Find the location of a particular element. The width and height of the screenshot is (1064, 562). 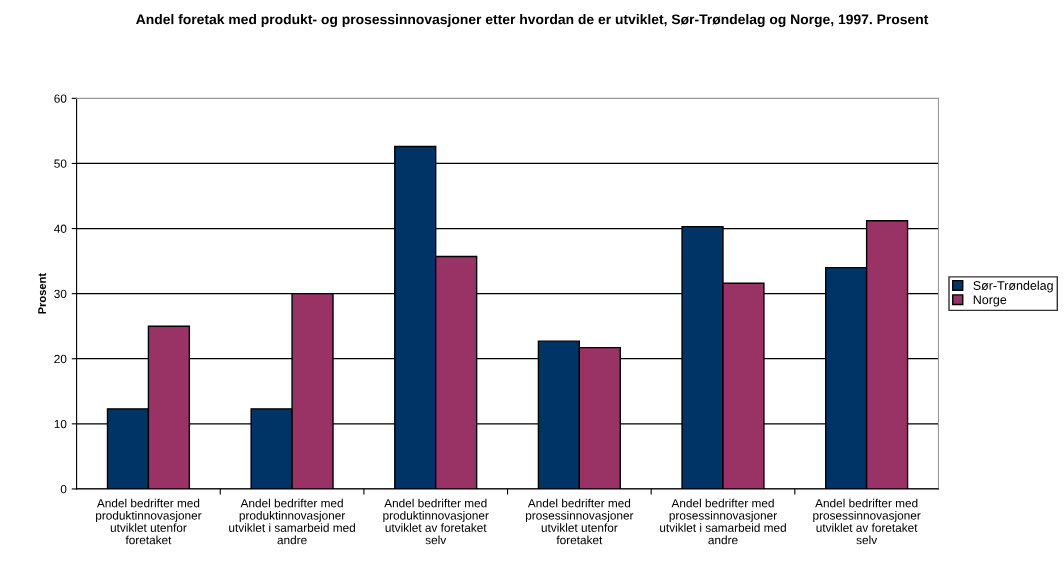

y-axis-title: Prosent is located at coordinates (42, 293).